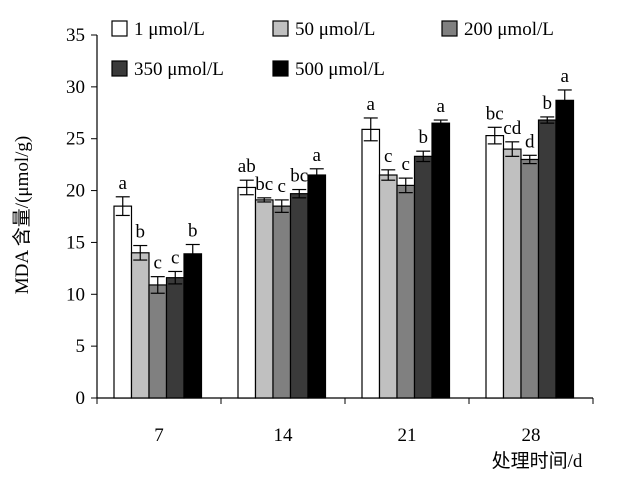 The image size is (623, 488). I want to click on y-tick-label: 30, so click(75, 87).